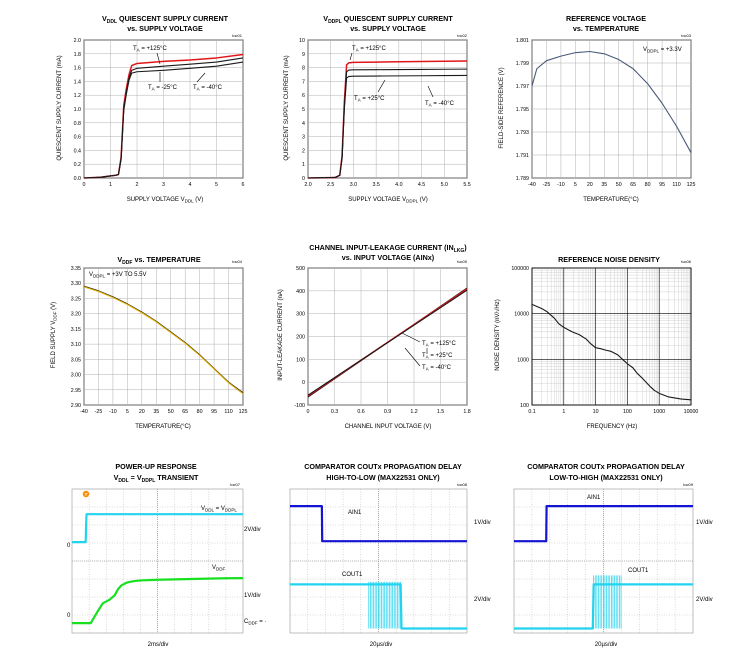 The image size is (743, 671). Describe the element at coordinates (388, 257) in the screenshot. I see `chart-subtitle: vs. INPUT VOLTAGE (AINx)` at that location.